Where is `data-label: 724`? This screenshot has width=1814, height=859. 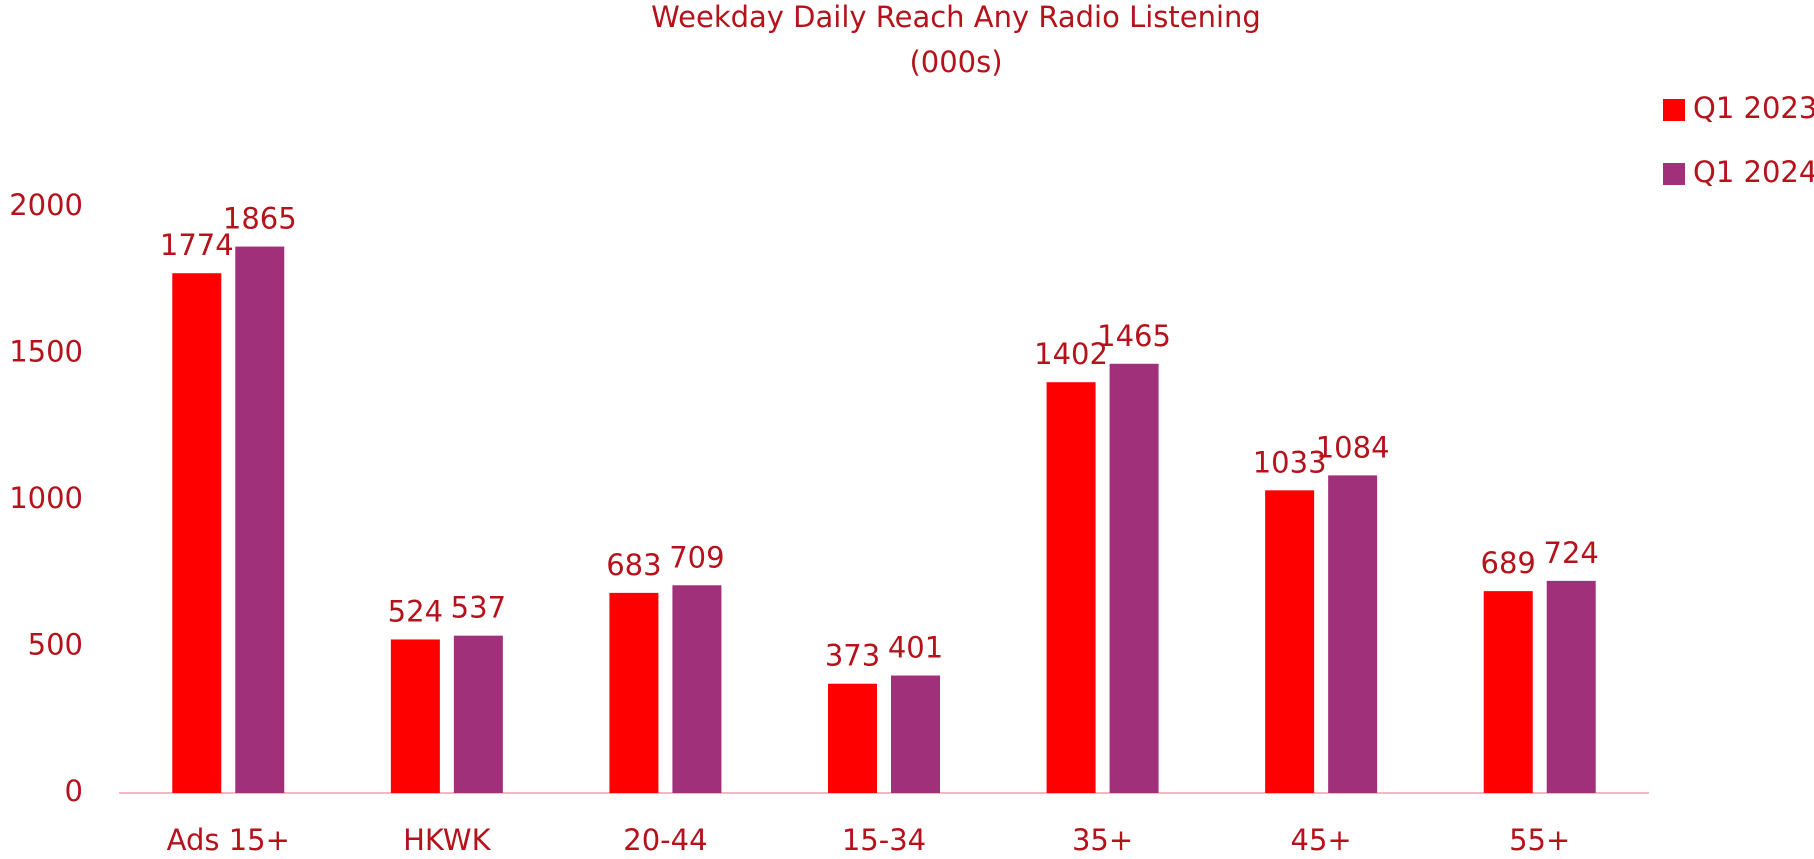
data-label: 724 is located at coordinates (1571, 553).